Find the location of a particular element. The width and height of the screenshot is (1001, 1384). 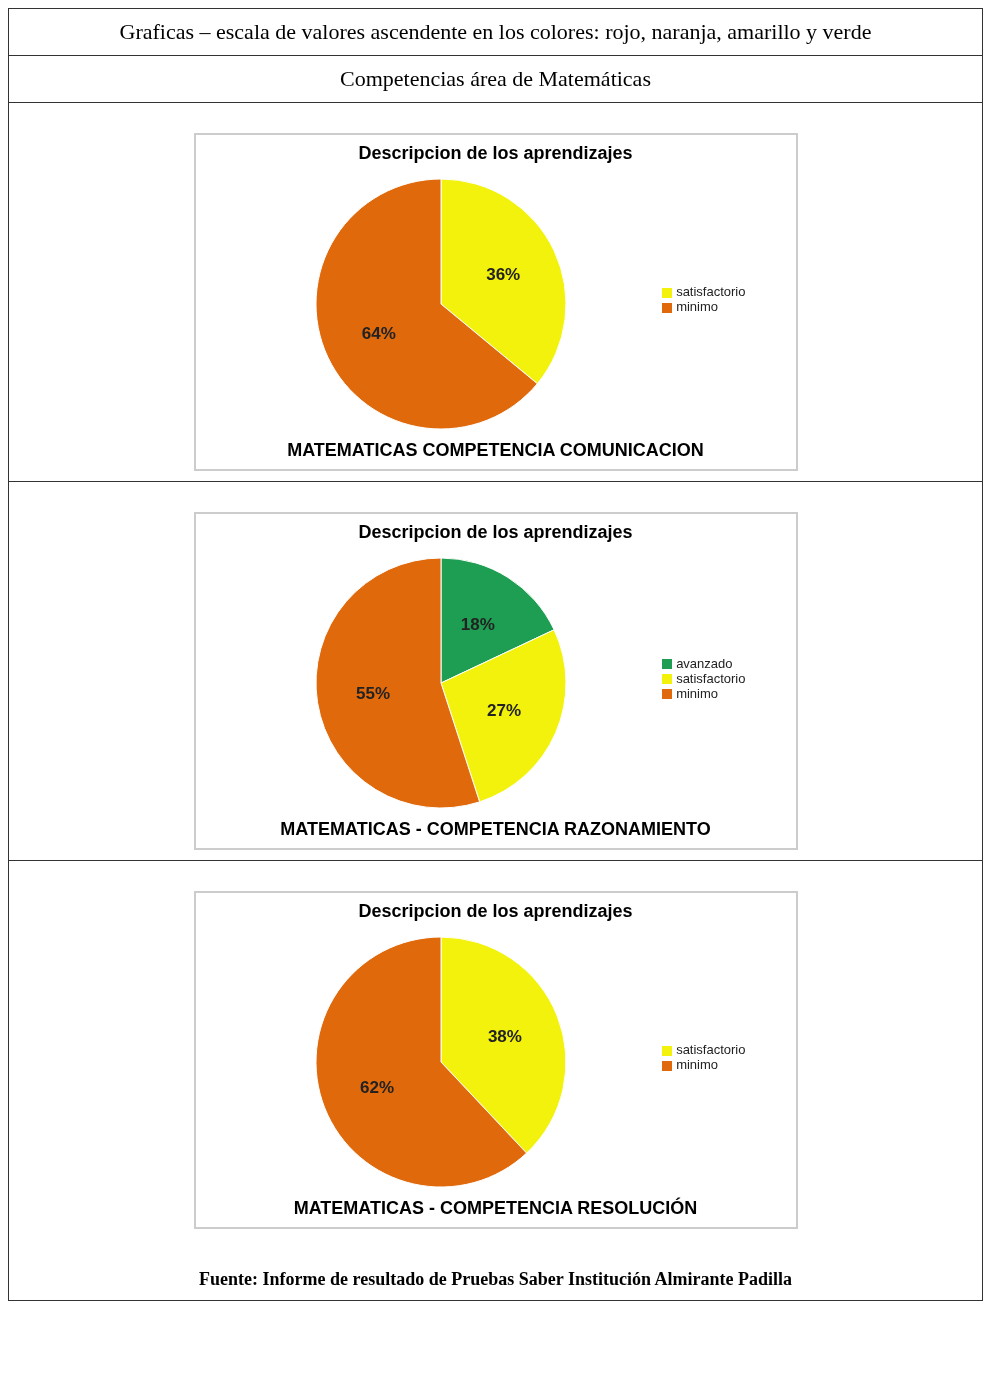

text: MATEMATICAS - COMPETENCIA RAZONAMIENTO is located at coordinates (495, 829).